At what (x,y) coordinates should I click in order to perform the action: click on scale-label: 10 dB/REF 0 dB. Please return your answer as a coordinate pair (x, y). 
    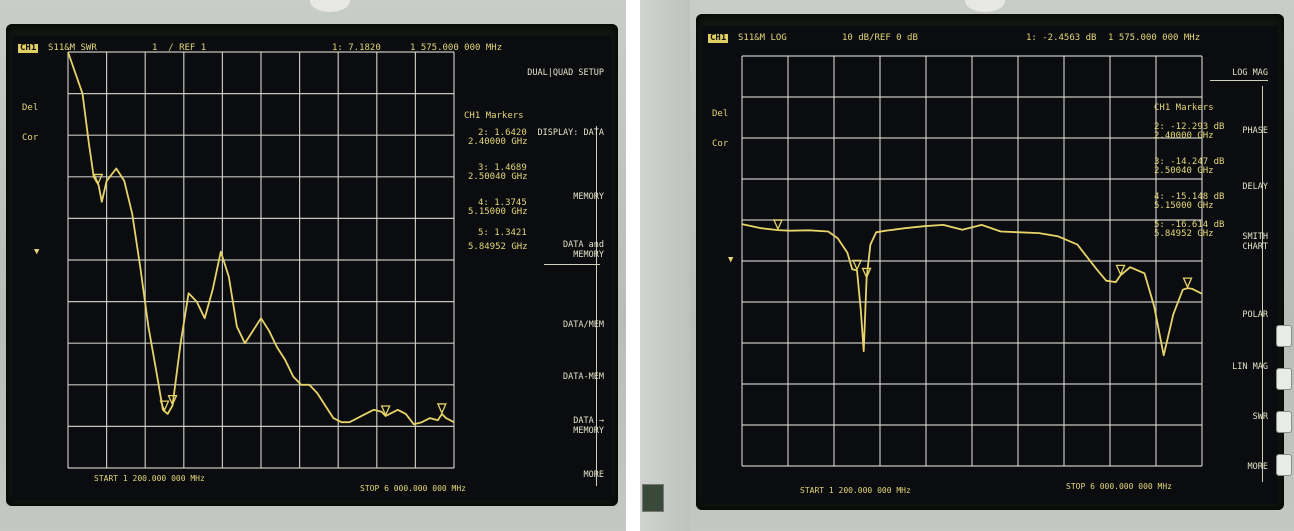
    Looking at the image, I should click on (880, 38).